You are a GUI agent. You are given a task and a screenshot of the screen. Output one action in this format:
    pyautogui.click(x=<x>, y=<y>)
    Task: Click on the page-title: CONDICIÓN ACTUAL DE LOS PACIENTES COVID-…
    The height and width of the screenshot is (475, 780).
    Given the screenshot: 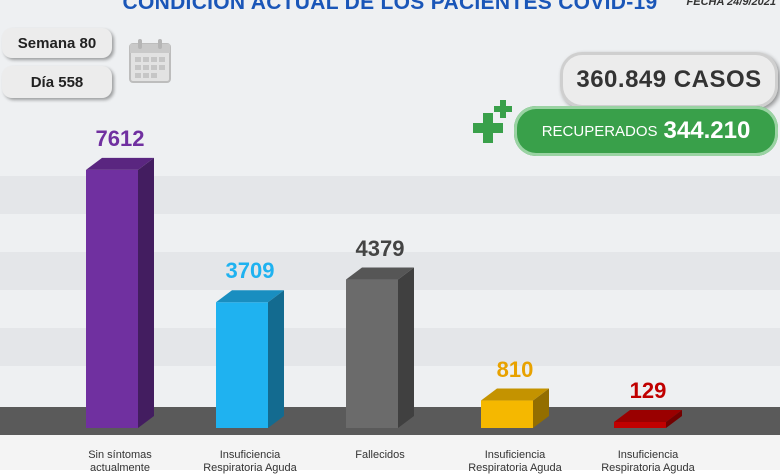 What is the action you would take?
    pyautogui.click(x=390, y=7)
    